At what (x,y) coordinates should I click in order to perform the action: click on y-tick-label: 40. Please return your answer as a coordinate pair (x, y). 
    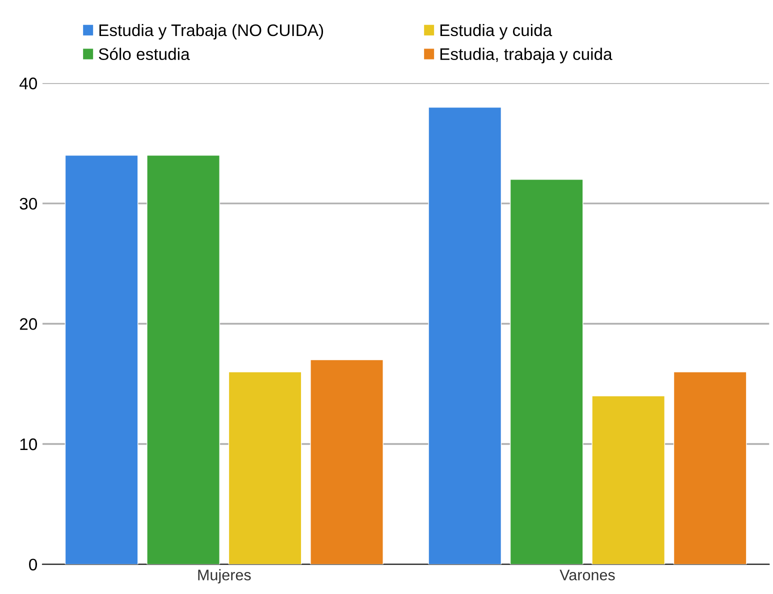
    Looking at the image, I should click on (29, 84).